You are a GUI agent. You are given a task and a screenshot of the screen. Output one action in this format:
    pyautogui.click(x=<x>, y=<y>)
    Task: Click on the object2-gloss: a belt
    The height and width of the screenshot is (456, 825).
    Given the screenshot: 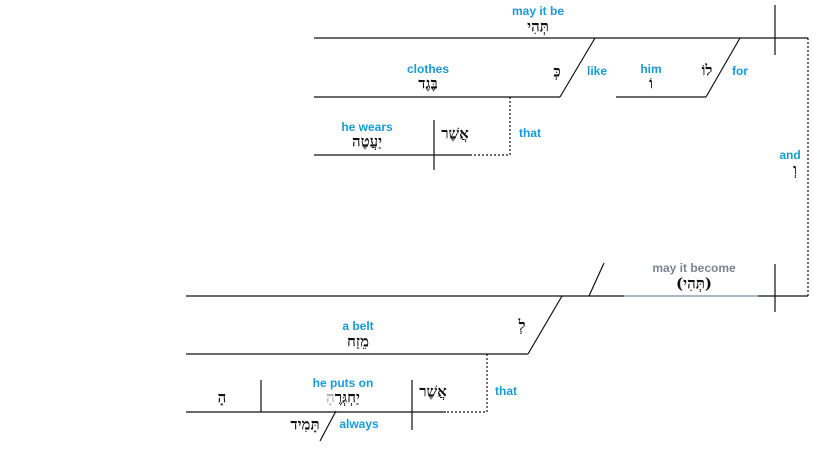 What is the action you would take?
    pyautogui.click(x=358, y=326)
    